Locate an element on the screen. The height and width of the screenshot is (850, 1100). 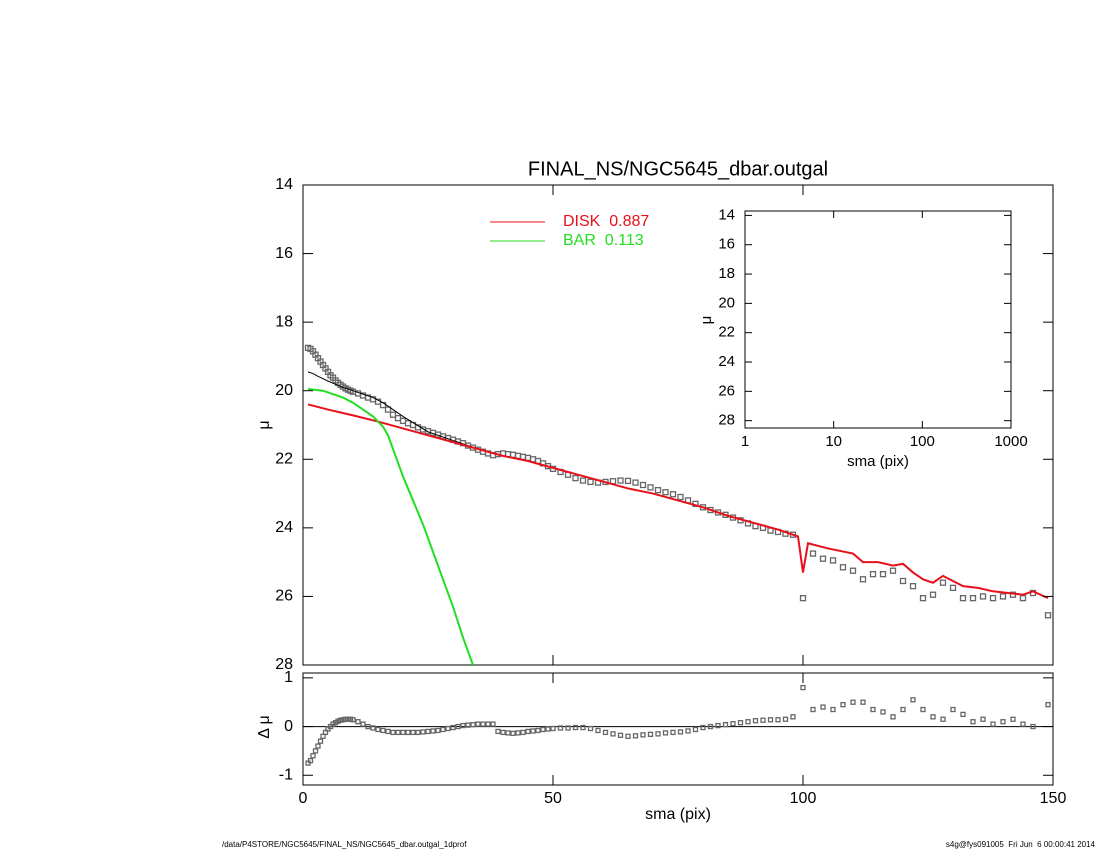
y-tick-label: 18 is located at coordinates (284, 321).